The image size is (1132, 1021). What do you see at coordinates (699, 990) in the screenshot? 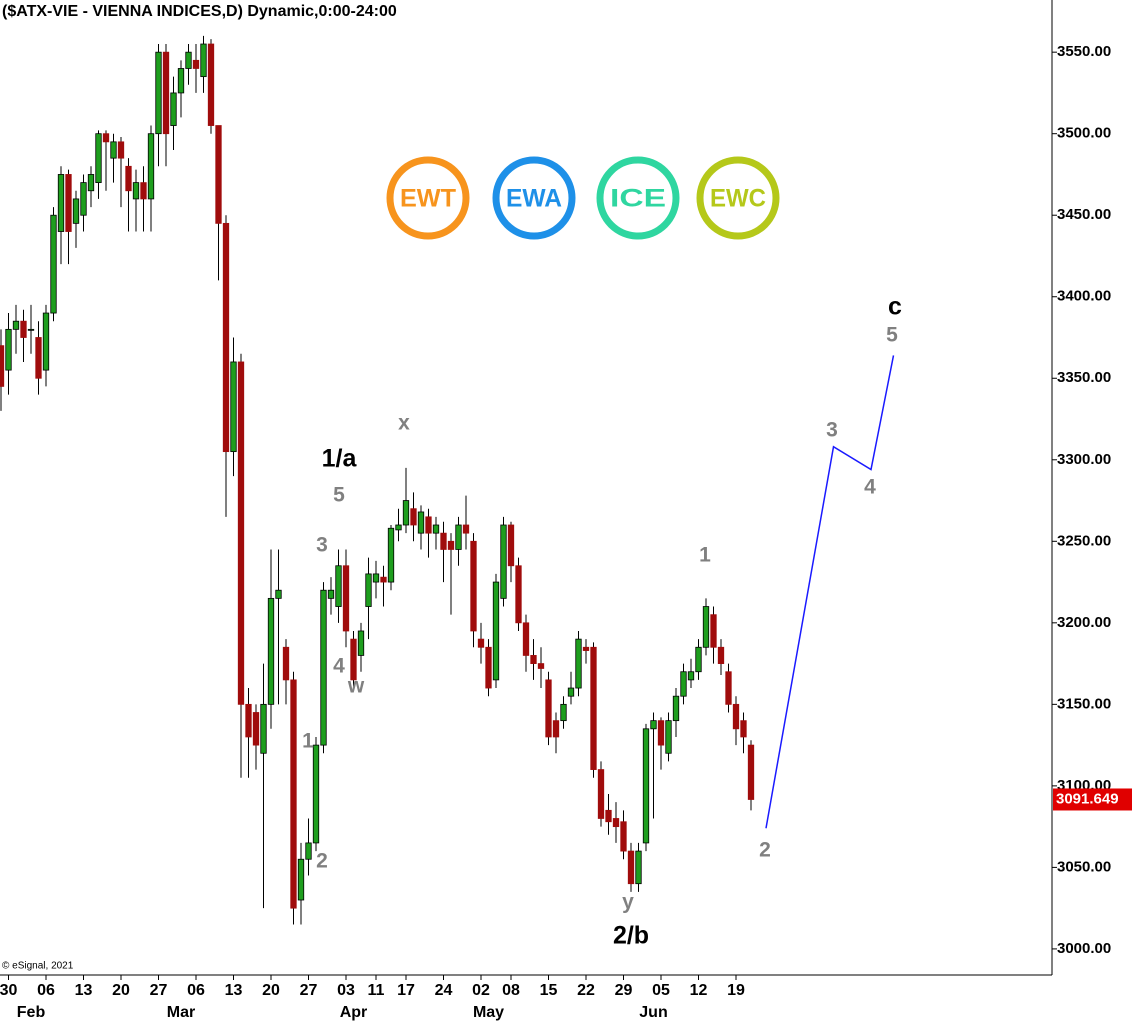
I see `x-tick-label: 12` at bounding box center [699, 990].